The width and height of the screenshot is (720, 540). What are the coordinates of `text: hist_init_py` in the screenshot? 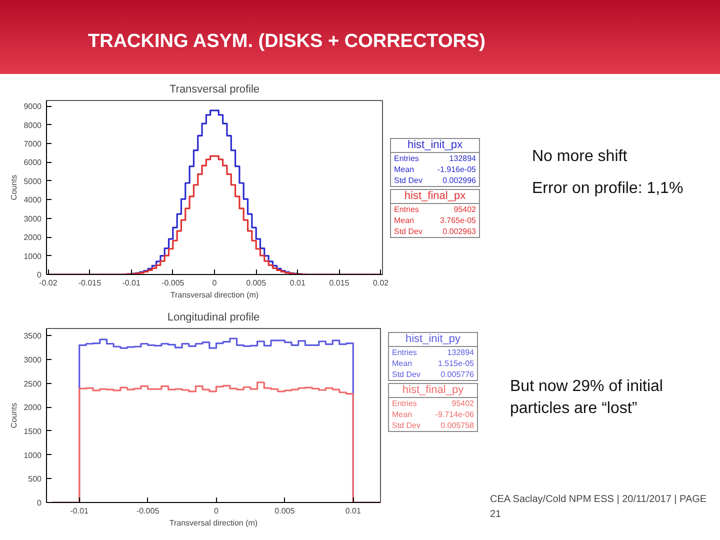 It's located at (433, 340).